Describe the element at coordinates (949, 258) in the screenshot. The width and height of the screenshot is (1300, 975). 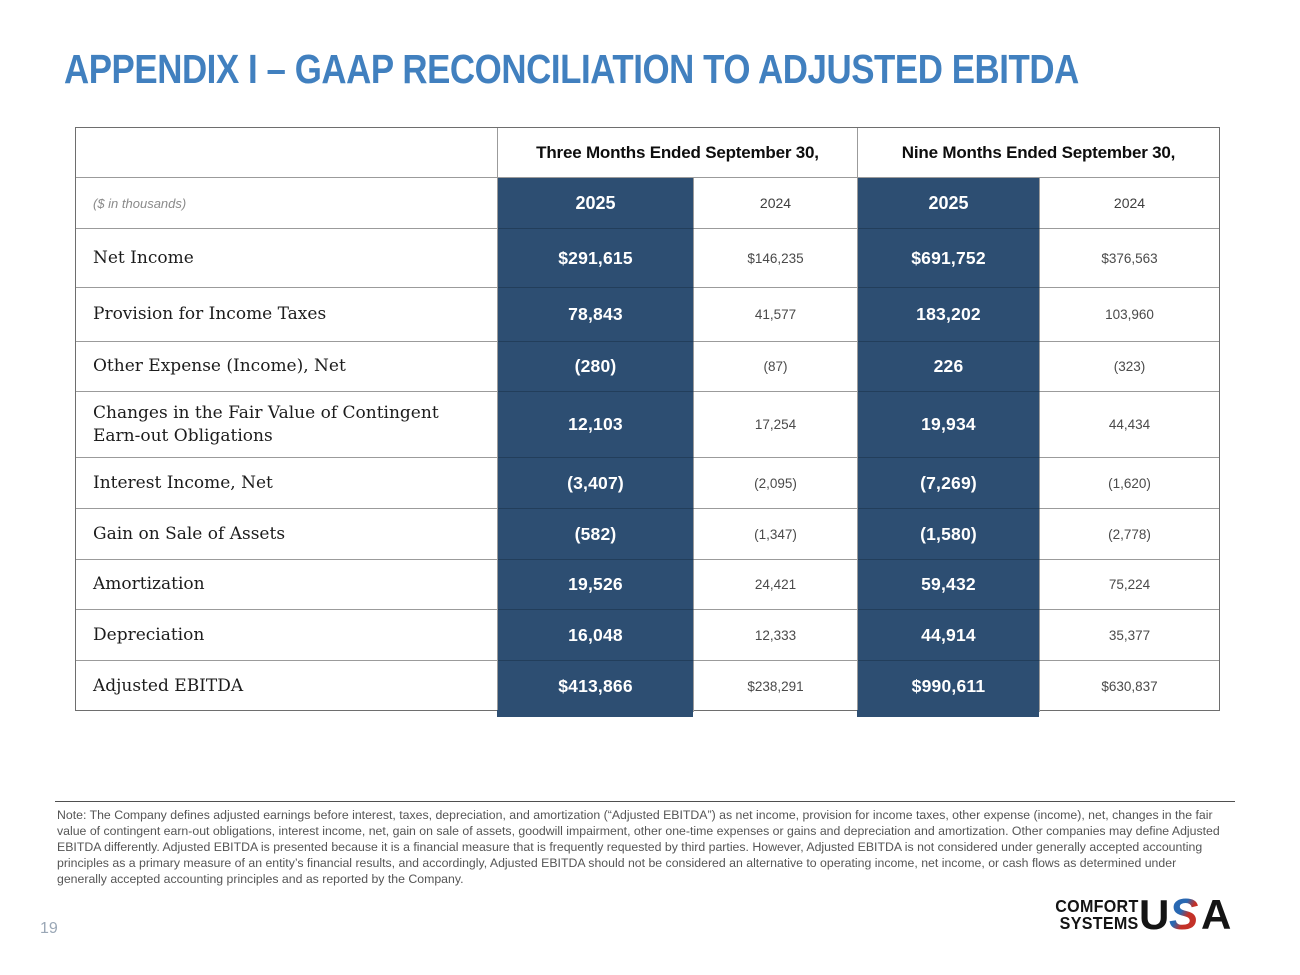
I see `cell-9m-2025: $691,752` at that location.